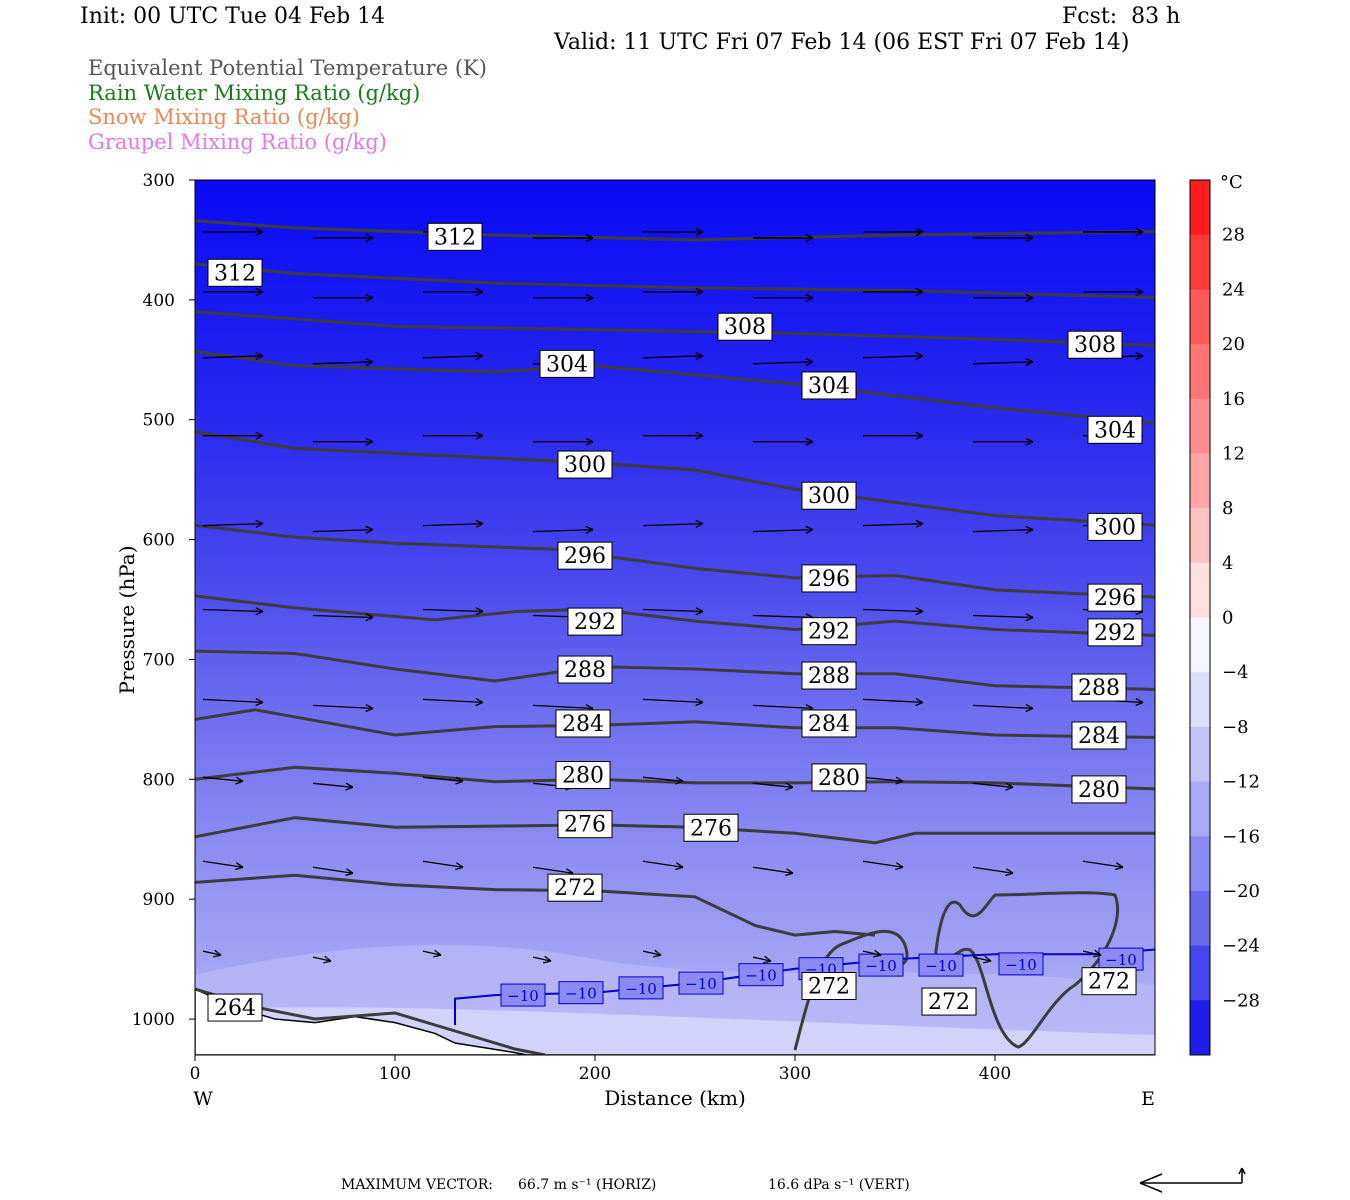  Describe the element at coordinates (711, 828) in the screenshot. I see `svg-text: 276` at that location.